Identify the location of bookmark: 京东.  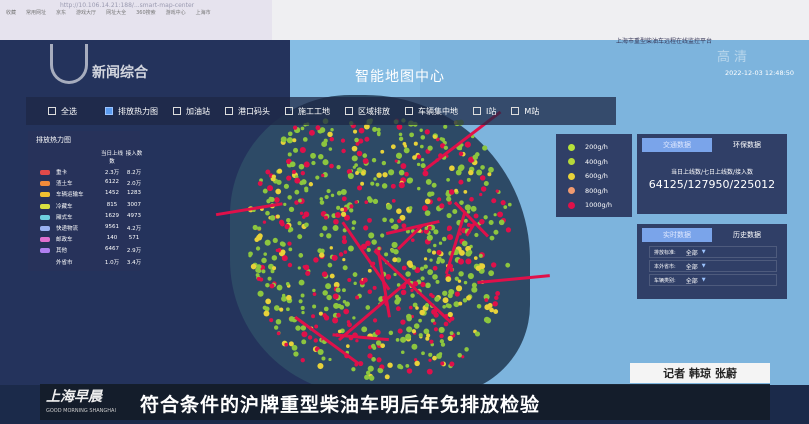
(61, 13).